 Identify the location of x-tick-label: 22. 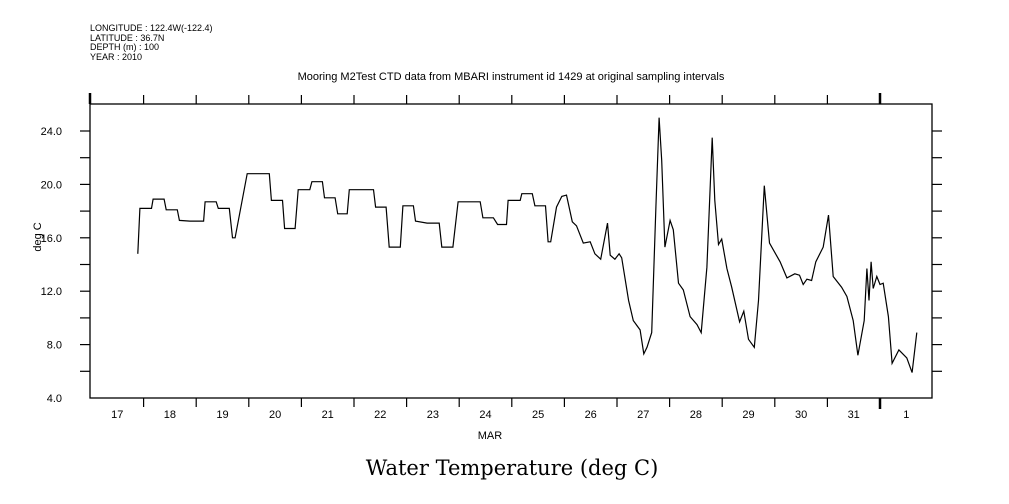
(380, 415).